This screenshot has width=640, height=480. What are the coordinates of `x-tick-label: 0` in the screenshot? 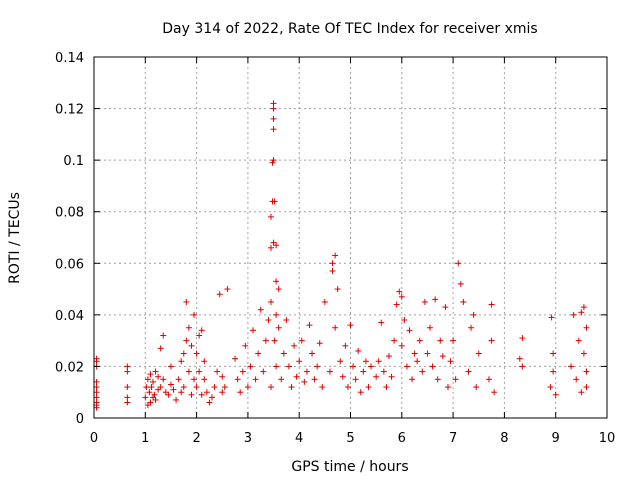 It's located at (94, 438).